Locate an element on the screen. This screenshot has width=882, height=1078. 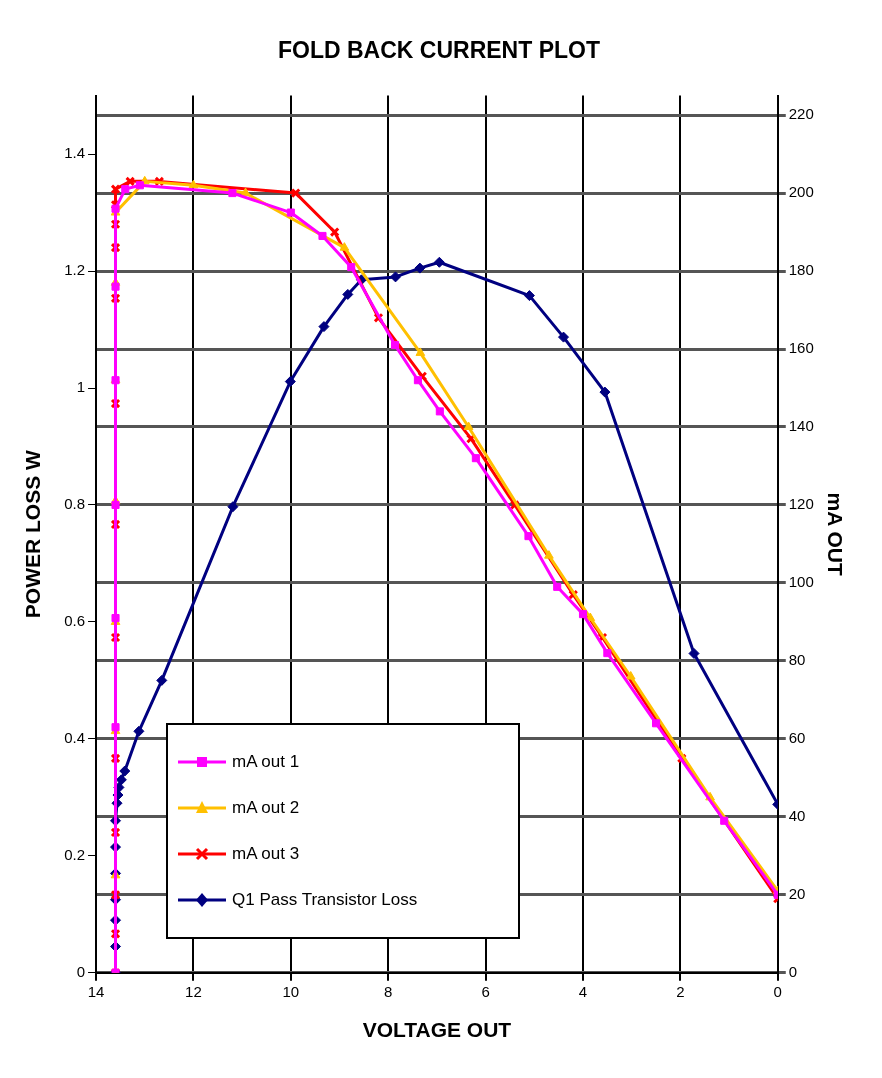
x-axis-title: VOLTAGE OUT is located at coordinates (437, 1030).